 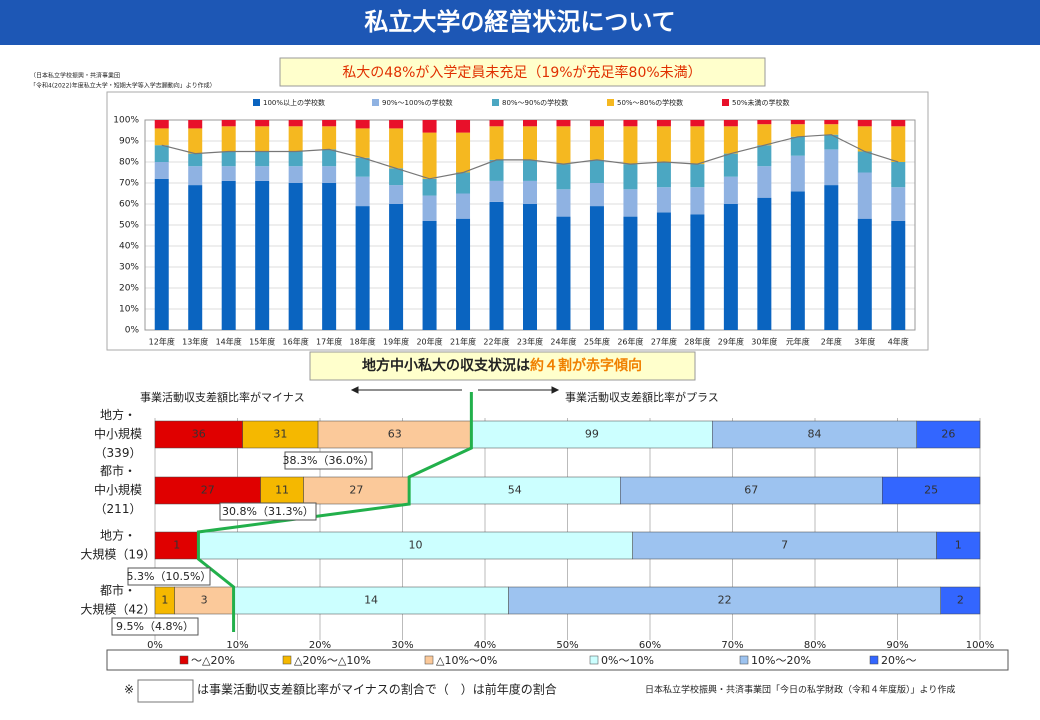 I want to click on legend-label: 50%未満の学校数, so click(x=761, y=102).